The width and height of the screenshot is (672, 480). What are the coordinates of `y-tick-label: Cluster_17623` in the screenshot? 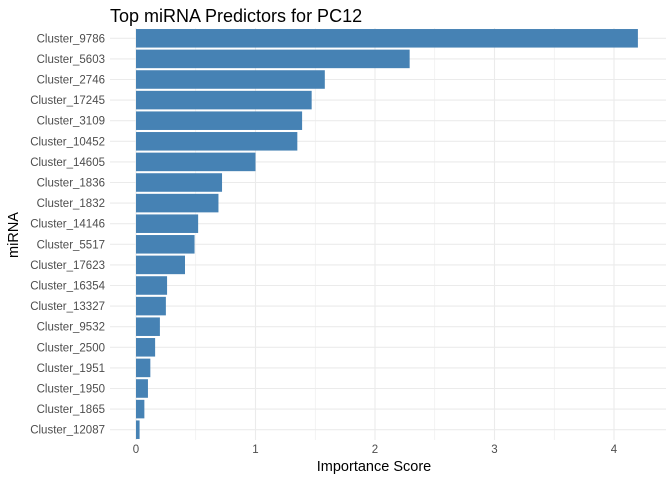 It's located at (67, 266).